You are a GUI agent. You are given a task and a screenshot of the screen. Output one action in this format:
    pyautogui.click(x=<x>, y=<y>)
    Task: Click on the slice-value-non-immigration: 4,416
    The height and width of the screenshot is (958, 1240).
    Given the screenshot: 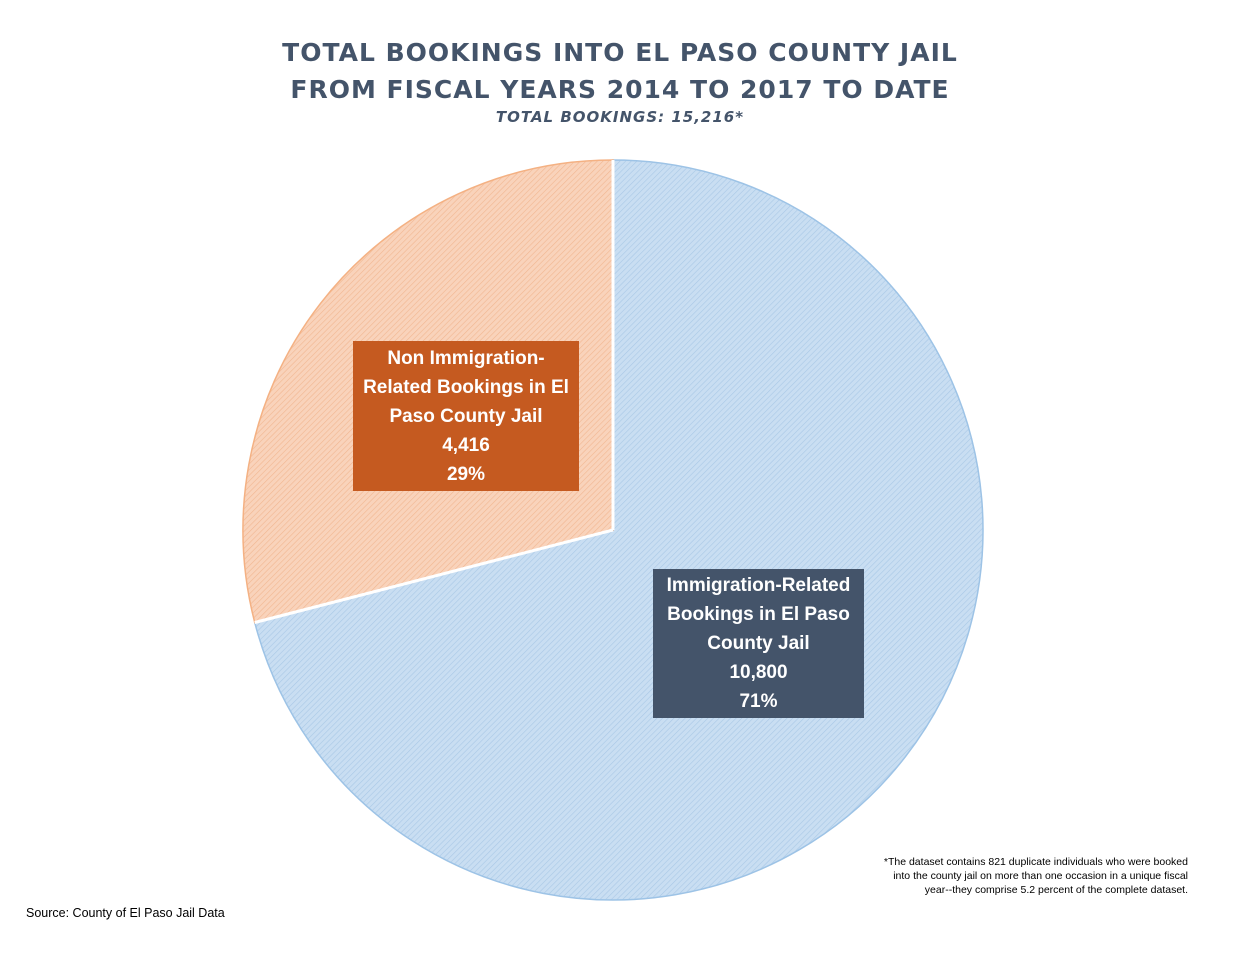 What is the action you would take?
    pyautogui.click(x=466, y=445)
    